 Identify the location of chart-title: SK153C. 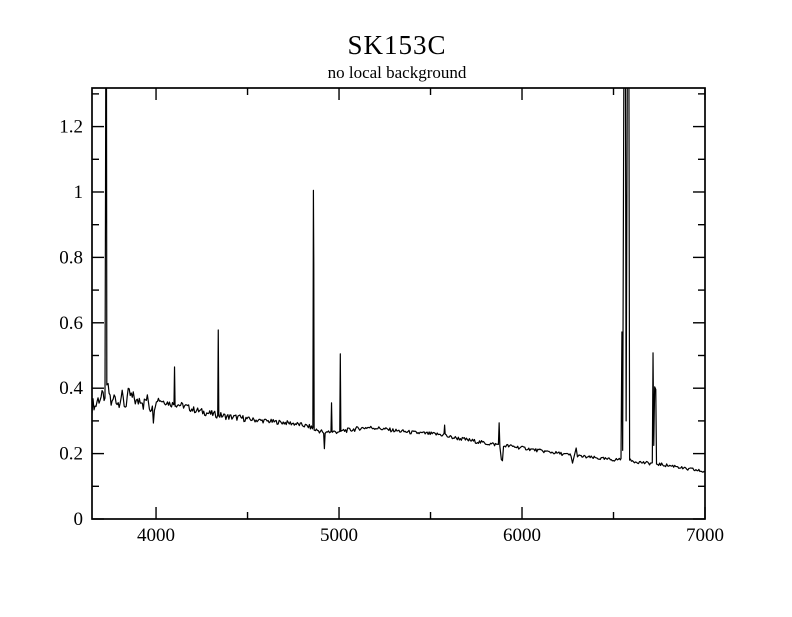
(396, 45).